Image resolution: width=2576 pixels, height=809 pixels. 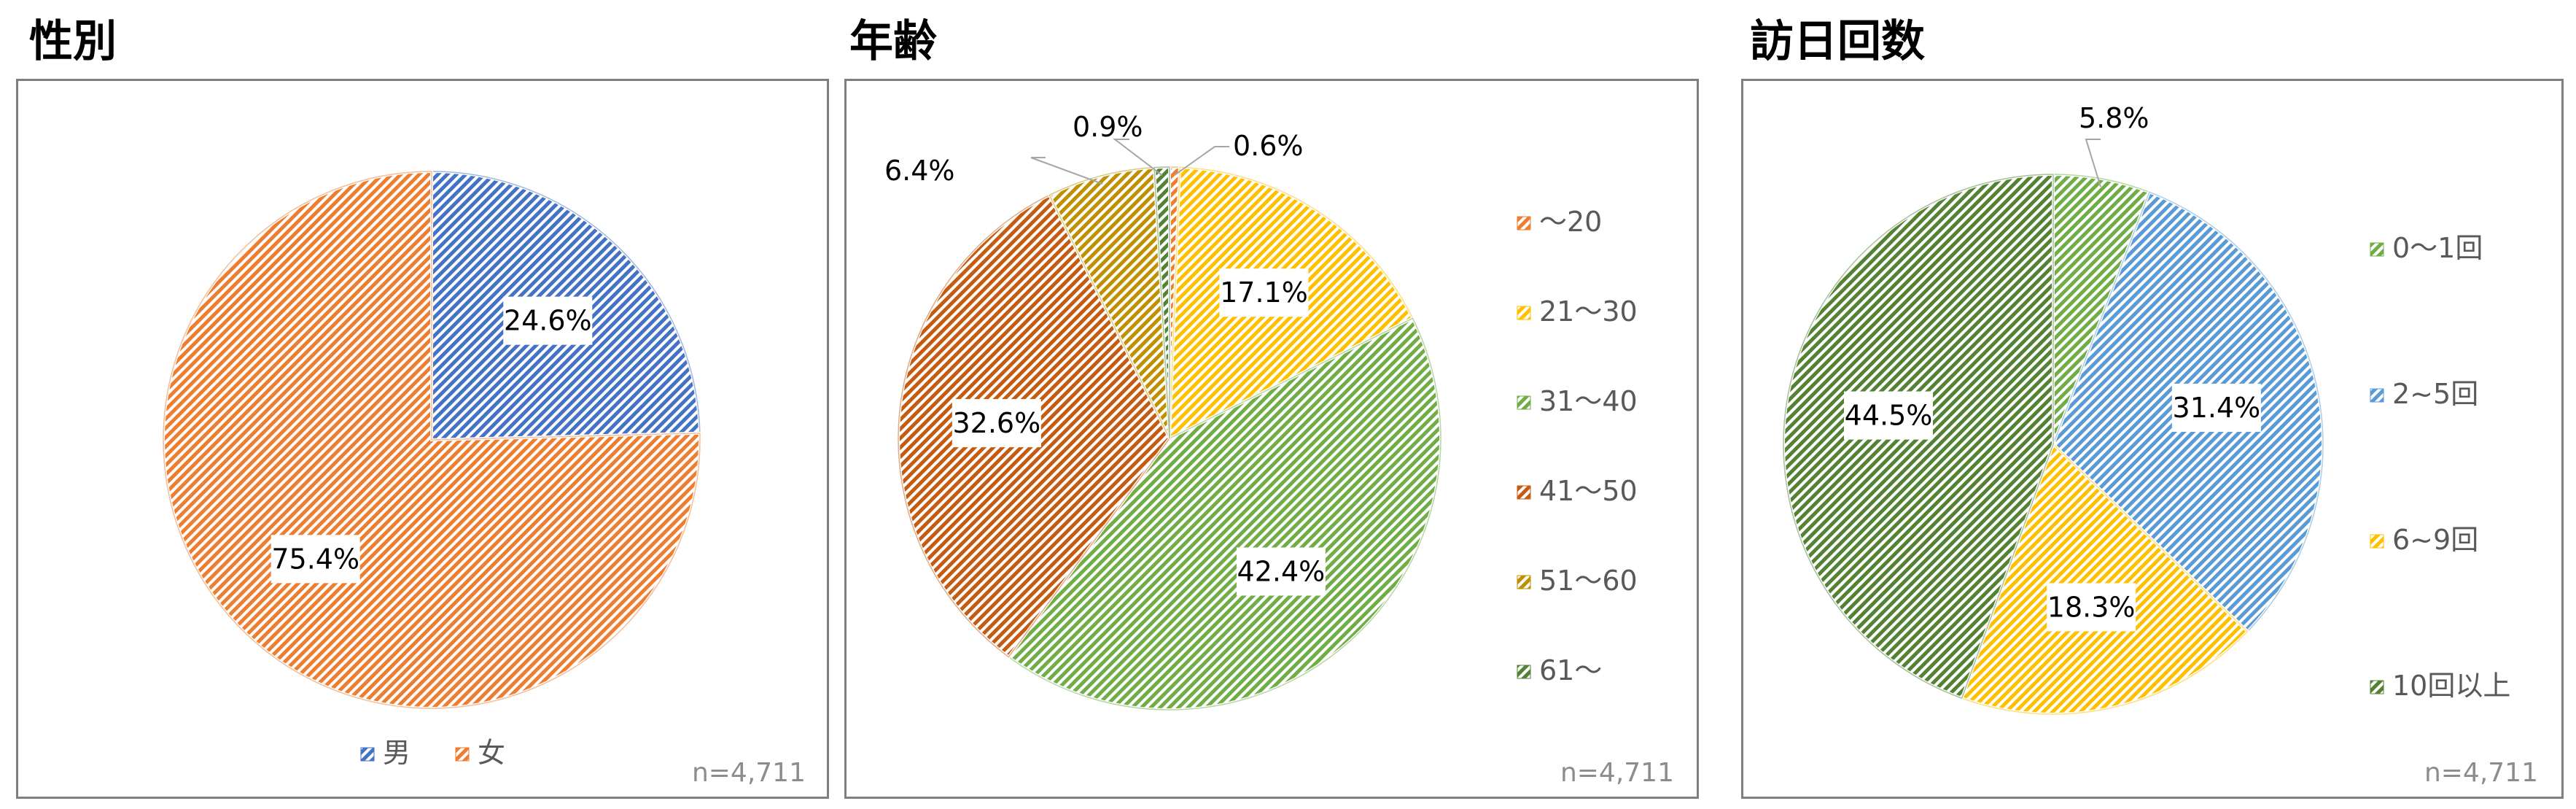 What do you see at coordinates (1577, 446) in the screenshot?
I see `legend: ～20 21～30 31～40 41～50 51～60 61～` at bounding box center [1577, 446].